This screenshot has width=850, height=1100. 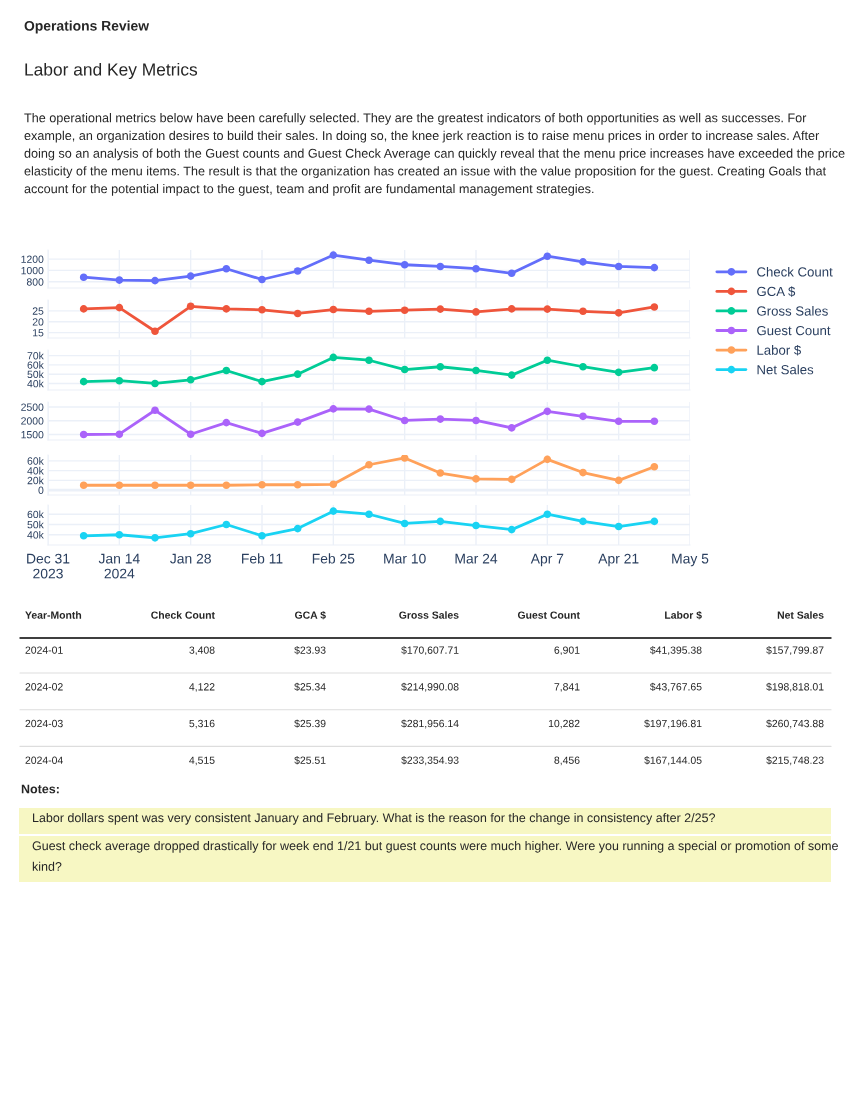 What do you see at coordinates (794, 330) in the screenshot?
I see `legend-label: Guest Count` at bounding box center [794, 330].